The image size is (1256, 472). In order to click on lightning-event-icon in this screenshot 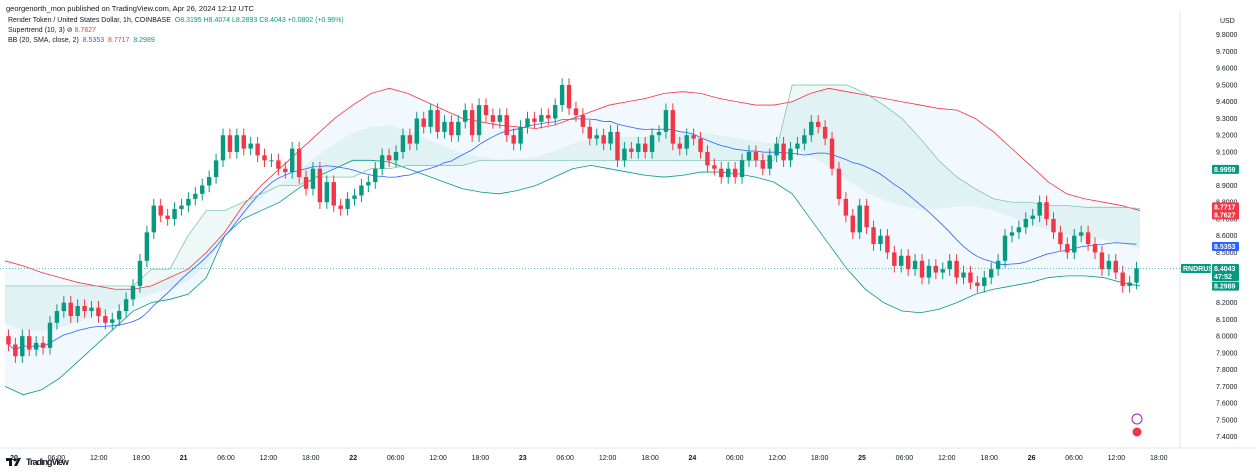, I will do `click(1137, 419)`.